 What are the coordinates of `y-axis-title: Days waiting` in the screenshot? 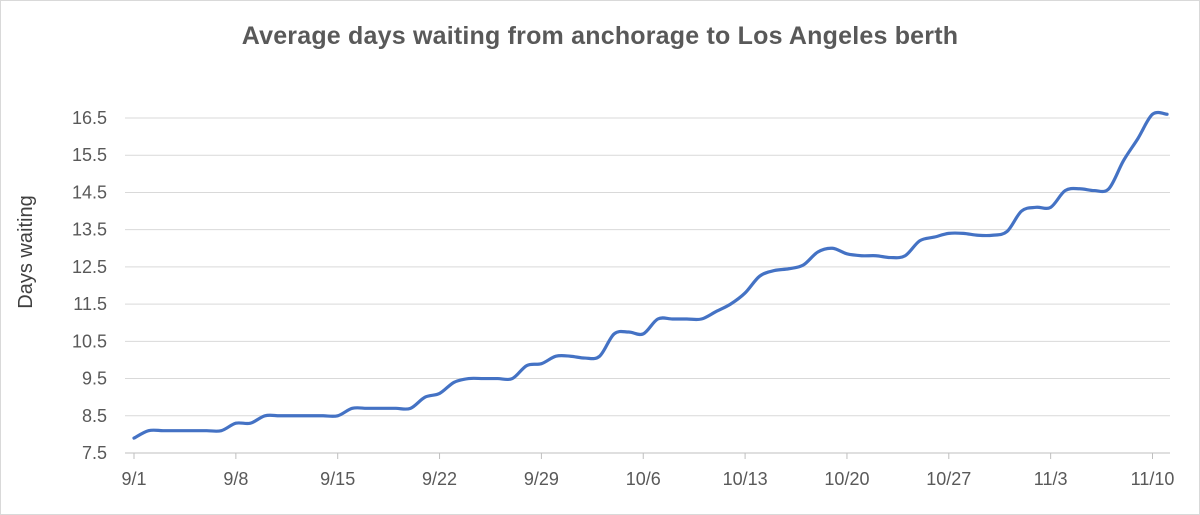 It's located at (26, 251).